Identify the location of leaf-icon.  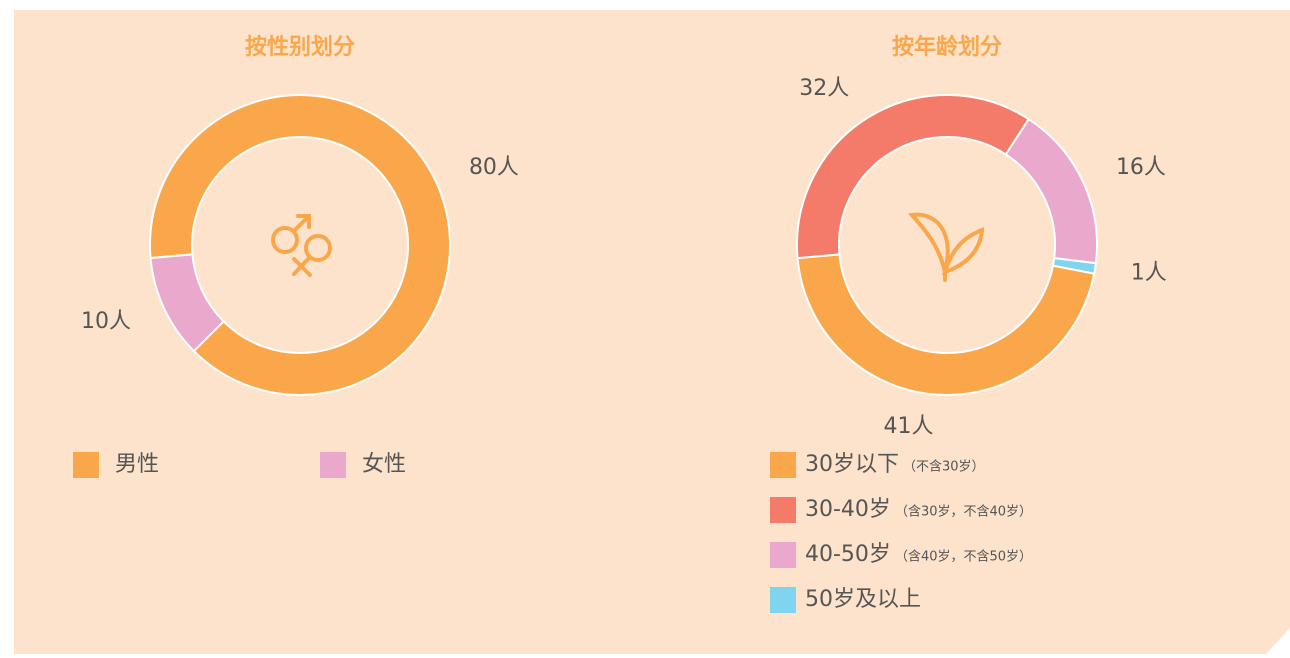
(946, 247).